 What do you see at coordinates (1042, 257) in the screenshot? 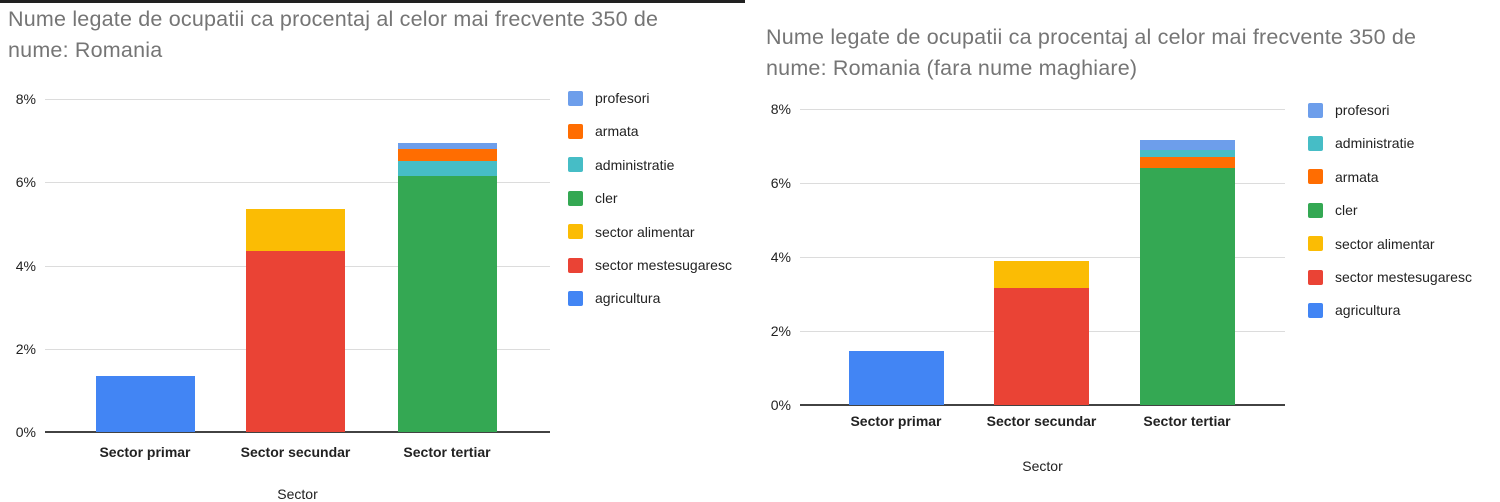
I see `gridline-4%` at bounding box center [1042, 257].